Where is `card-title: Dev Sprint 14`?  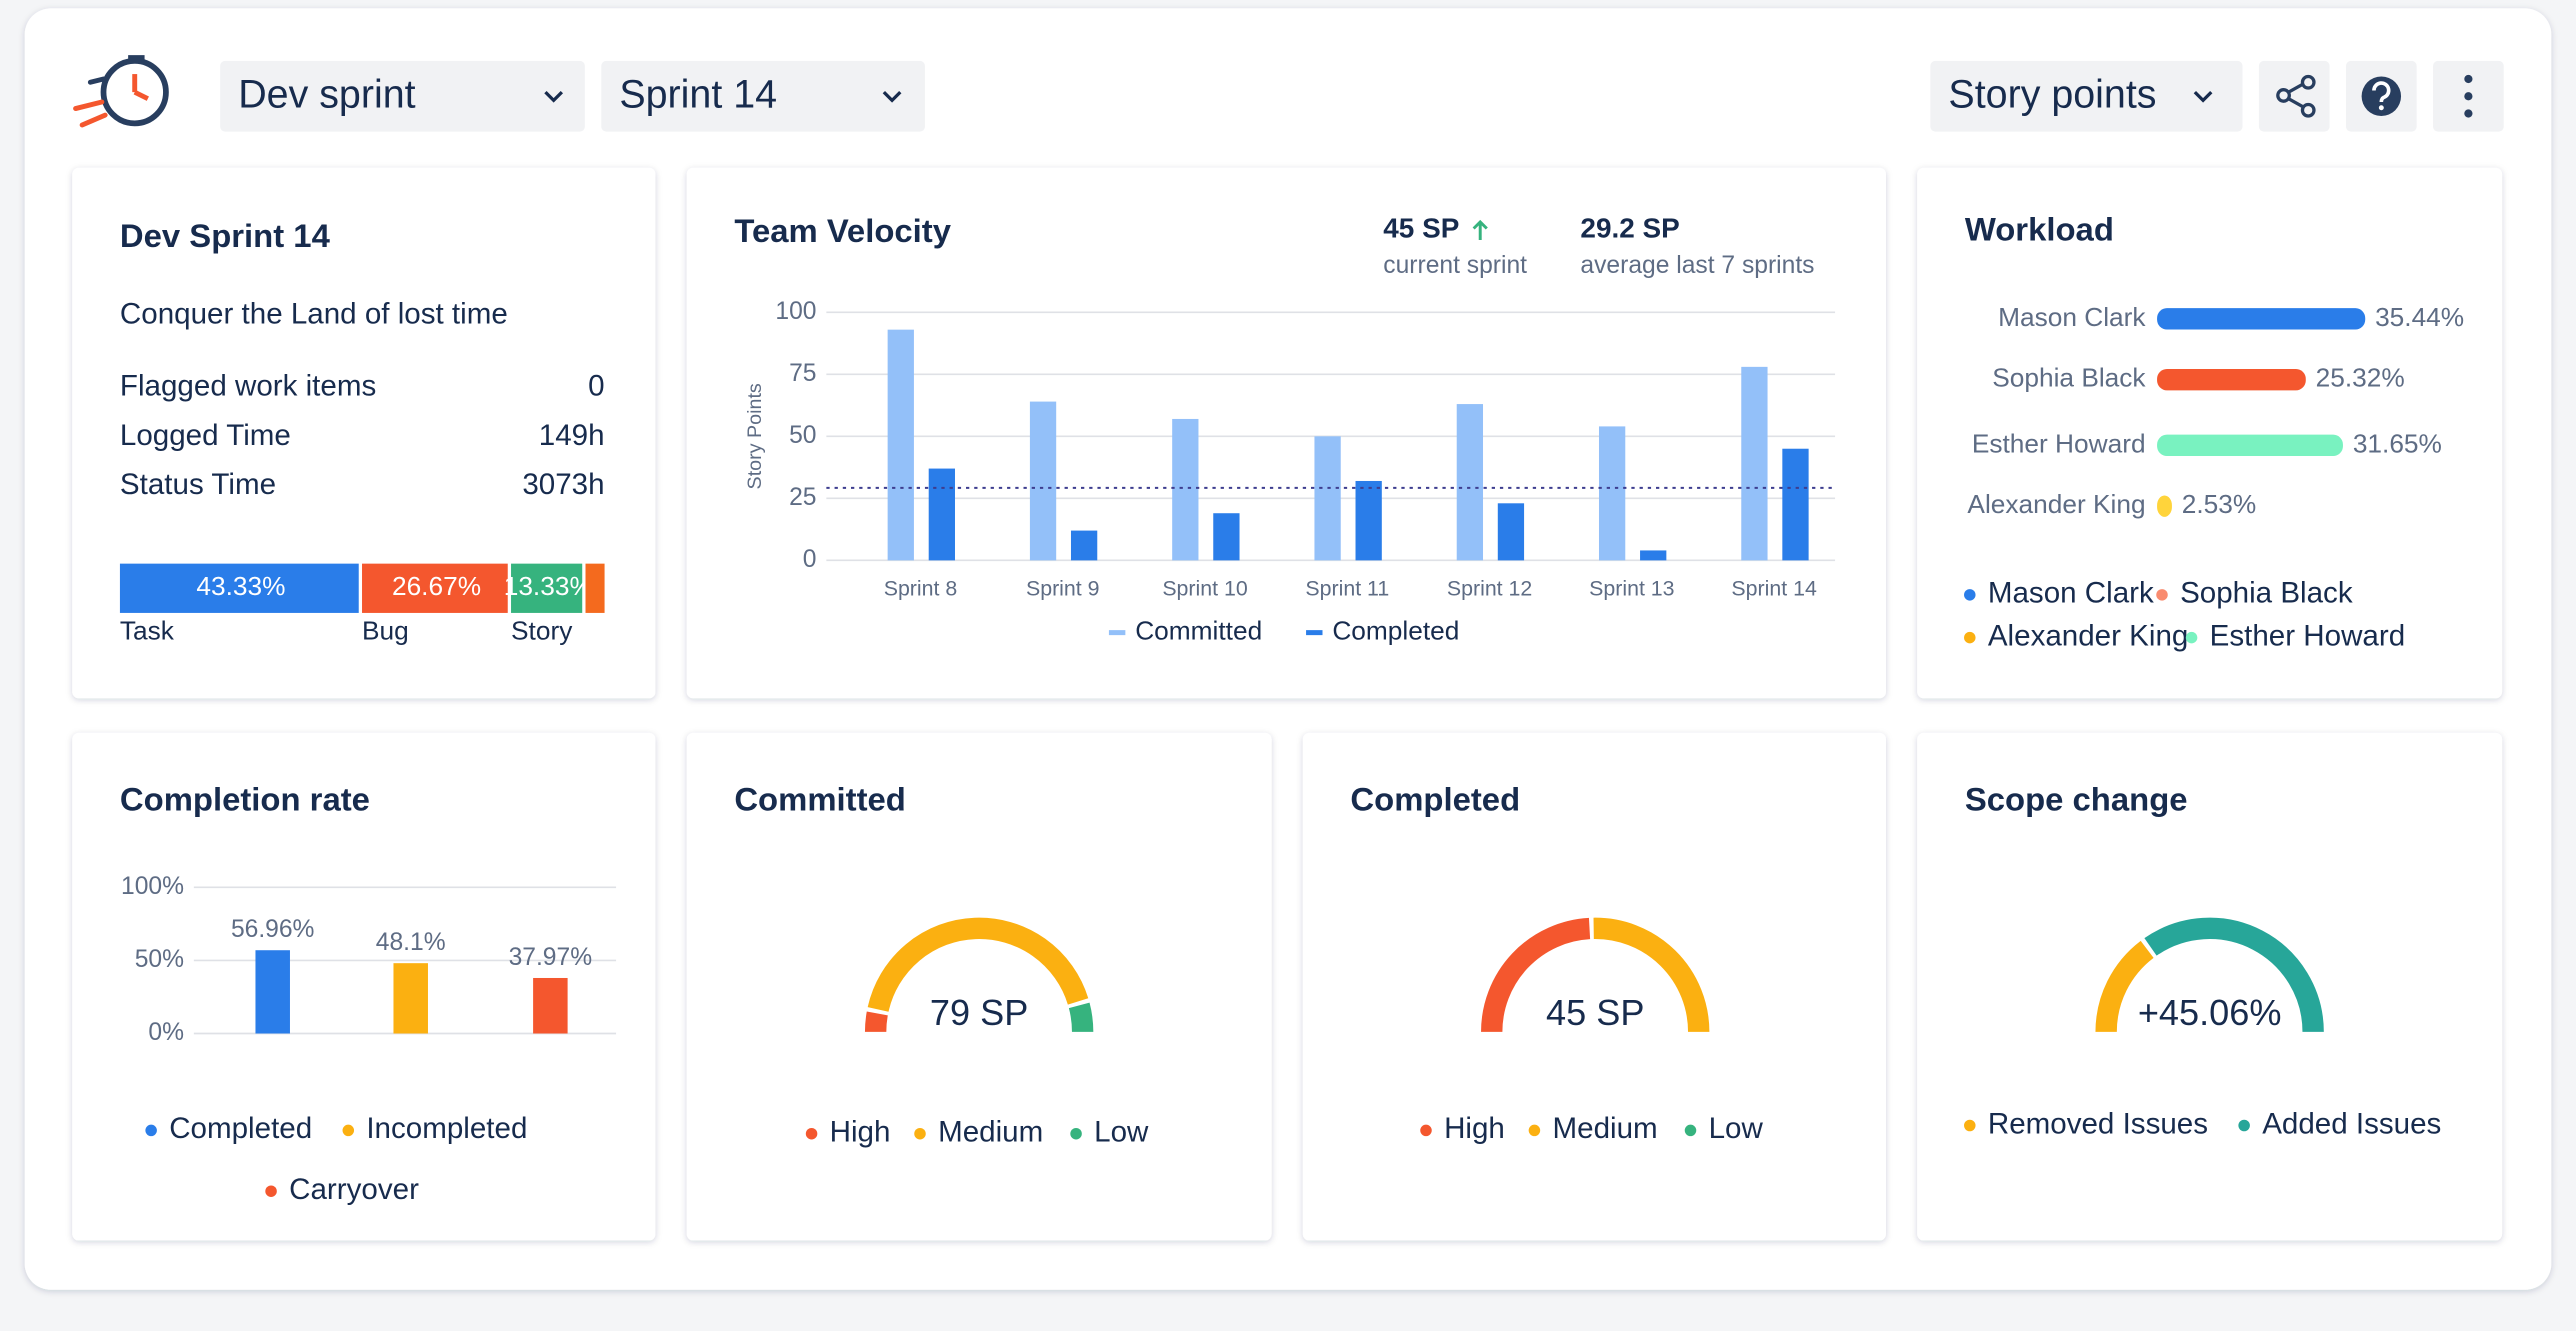 card-title: Dev Sprint 14 is located at coordinates (225, 235).